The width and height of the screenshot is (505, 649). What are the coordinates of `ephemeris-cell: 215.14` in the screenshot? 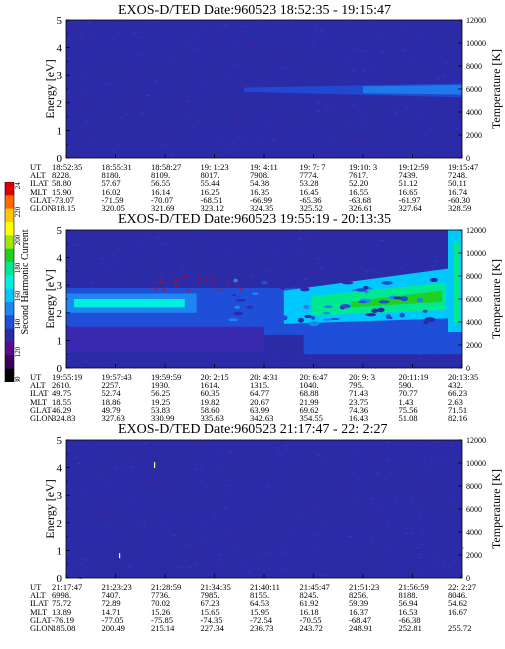 It's located at (163, 627).